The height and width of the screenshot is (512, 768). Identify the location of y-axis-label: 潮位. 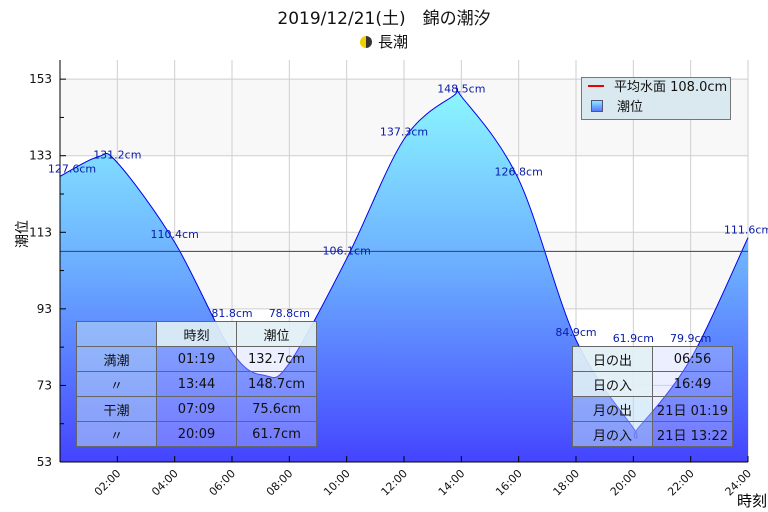
(23, 234).